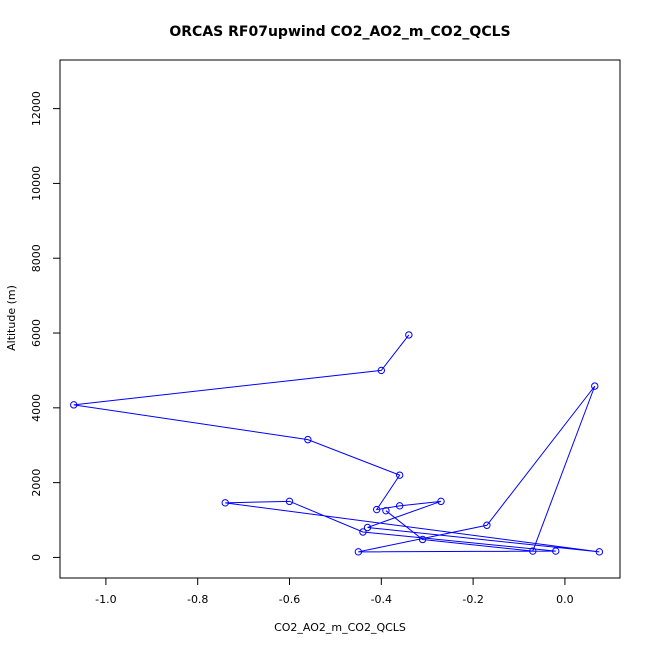  I want to click on y-tick-label: 2000, so click(36, 483).